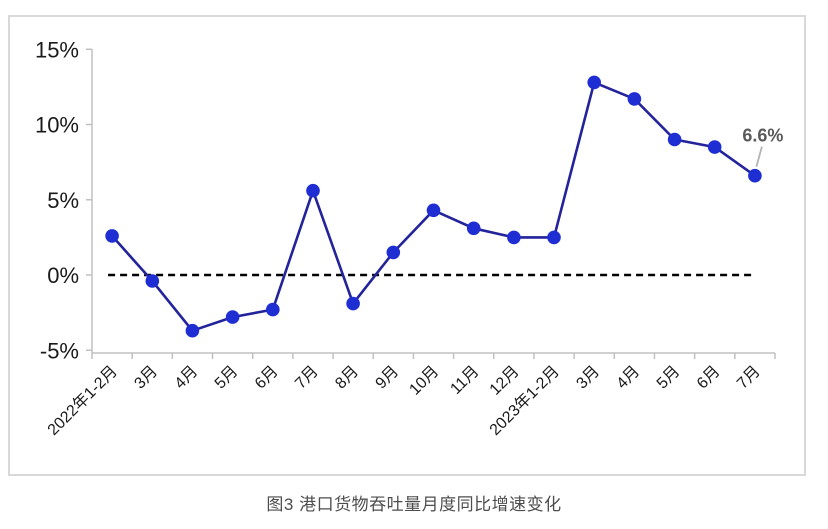 This screenshot has width=828, height=529. Describe the element at coordinates (424, 381) in the screenshot. I see `x-tick-label: 10月` at that location.